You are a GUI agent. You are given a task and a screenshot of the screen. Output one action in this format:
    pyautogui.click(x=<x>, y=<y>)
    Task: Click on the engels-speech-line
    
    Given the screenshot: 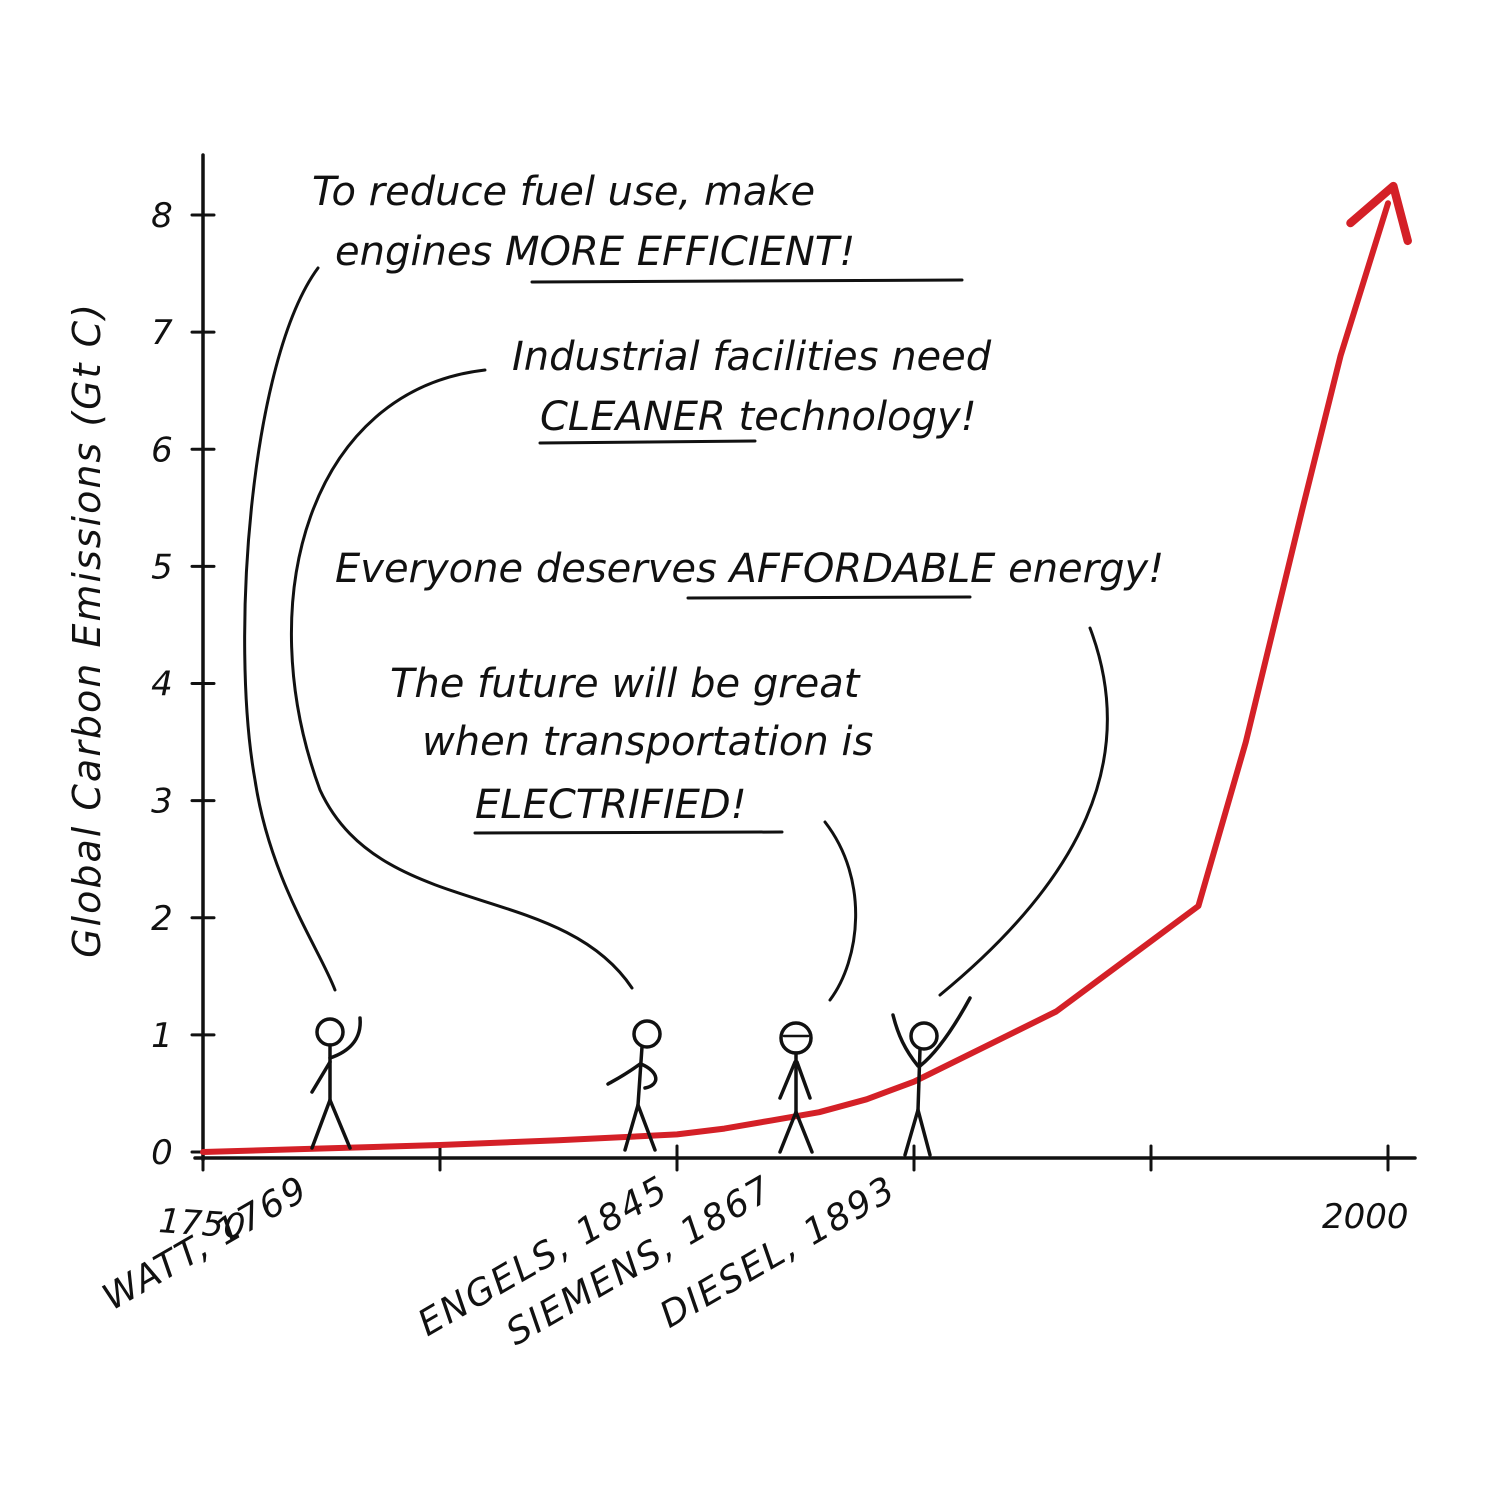 What is the action you would take?
    pyautogui.click(x=461, y=679)
    